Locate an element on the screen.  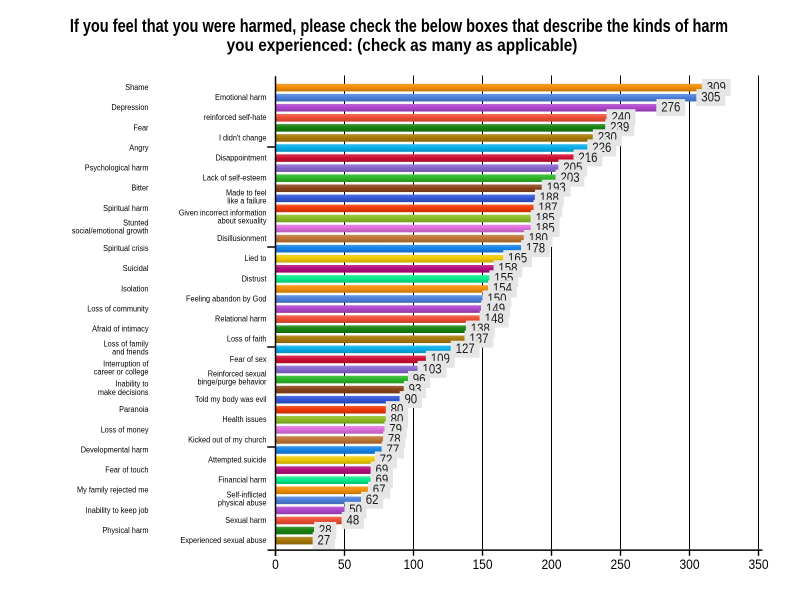
svg-text: physical abuse is located at coordinates (242, 502).